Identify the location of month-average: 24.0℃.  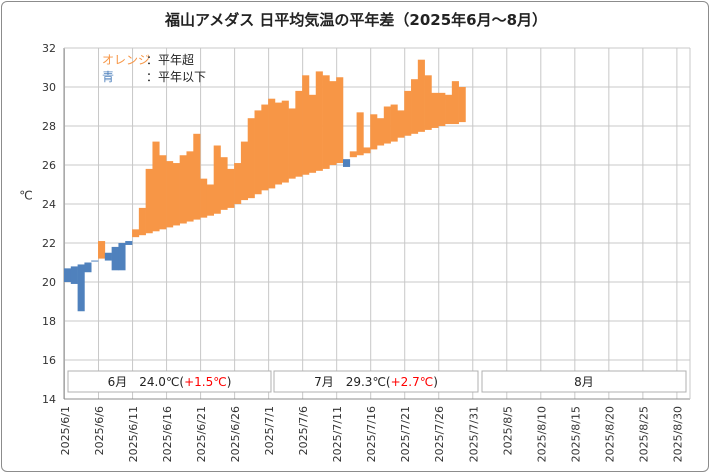
(153, 382).